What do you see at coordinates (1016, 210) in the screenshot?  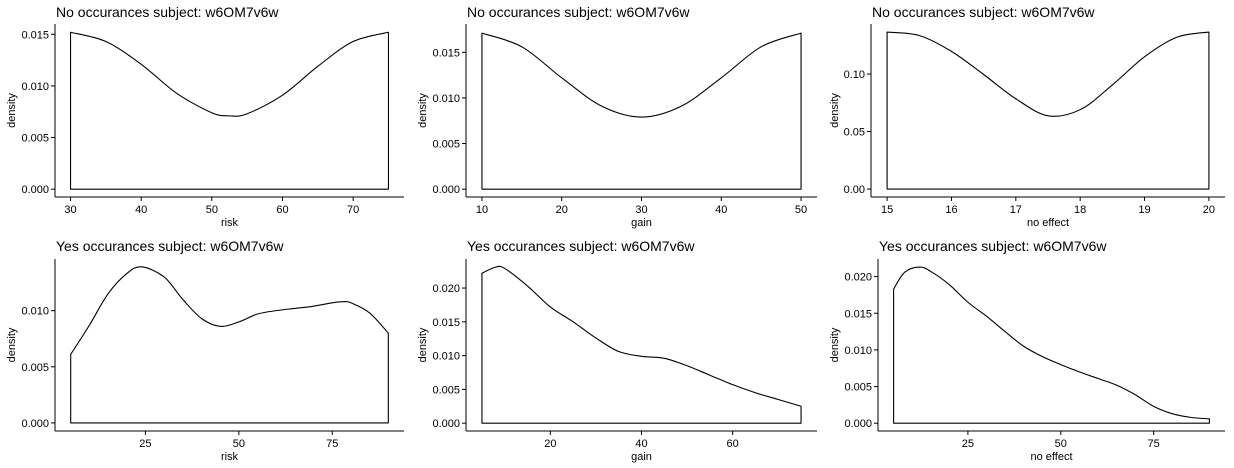 I see `x-tick-label: 17` at bounding box center [1016, 210].